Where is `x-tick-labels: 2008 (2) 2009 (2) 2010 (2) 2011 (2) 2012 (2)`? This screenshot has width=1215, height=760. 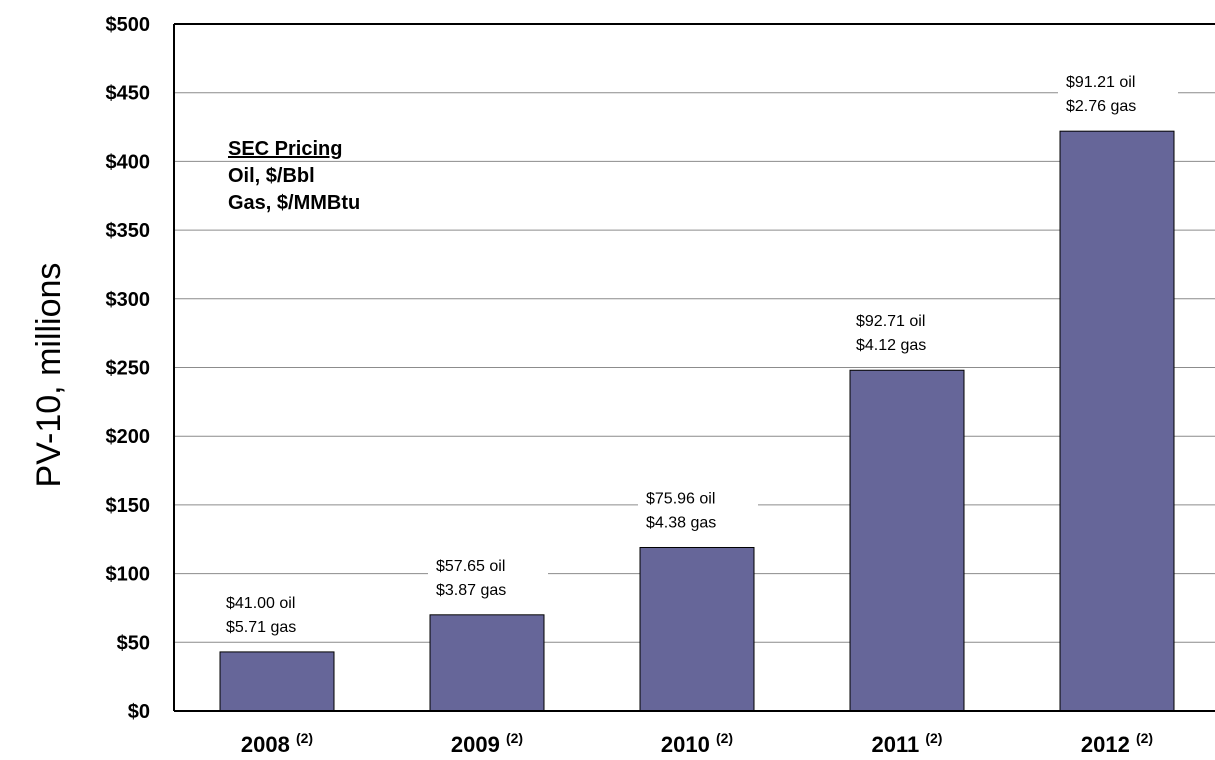 x-tick-labels: 2008 (2) 2009 (2) 2010 (2) 2011 (2) 2012 (2) is located at coordinates (697, 743).